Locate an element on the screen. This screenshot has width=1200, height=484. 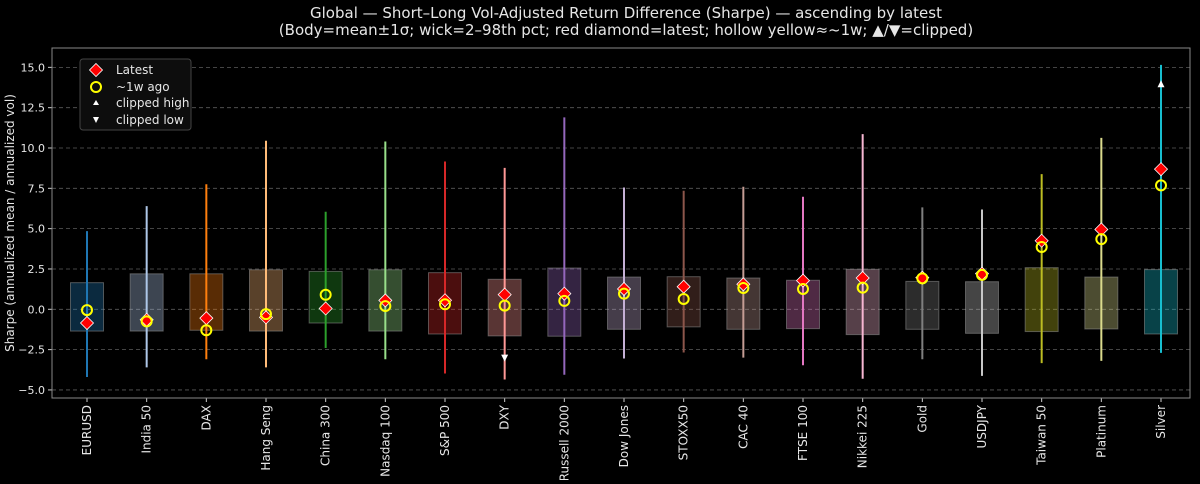
legend-week-ago-icon is located at coordinates (96, 87).